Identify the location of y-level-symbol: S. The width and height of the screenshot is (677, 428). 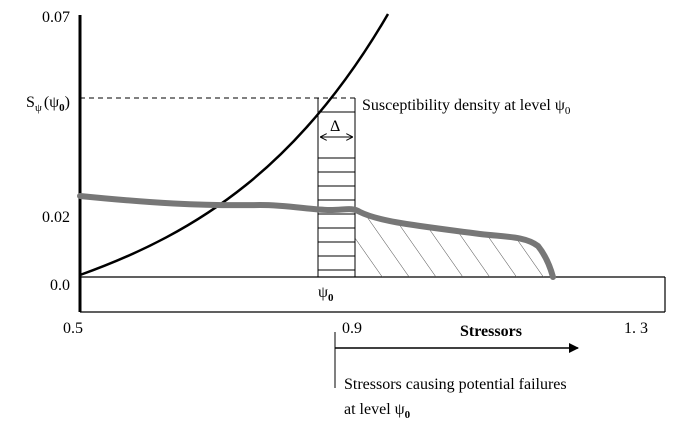
(30, 102).